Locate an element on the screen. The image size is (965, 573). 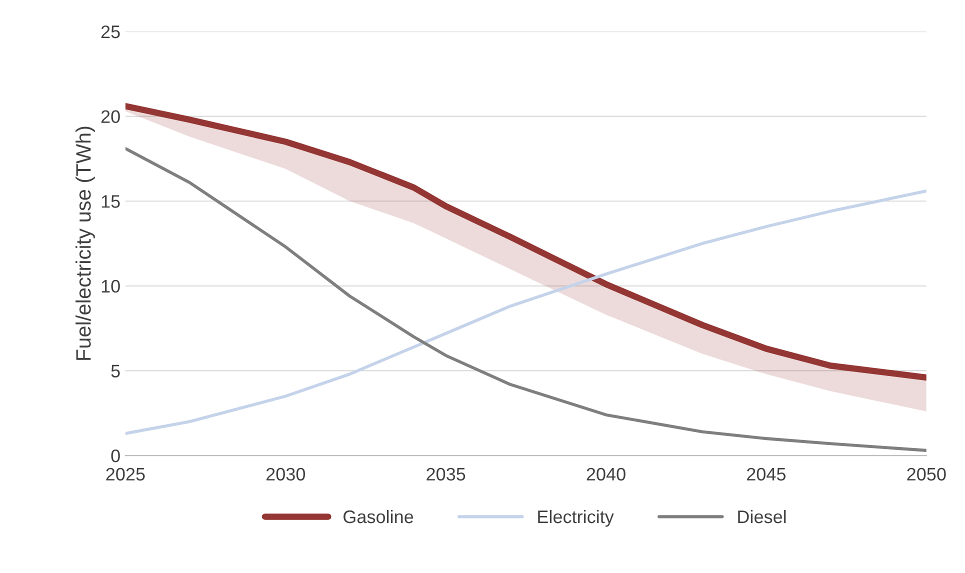
x-tick-label: 2045 is located at coordinates (766, 474).